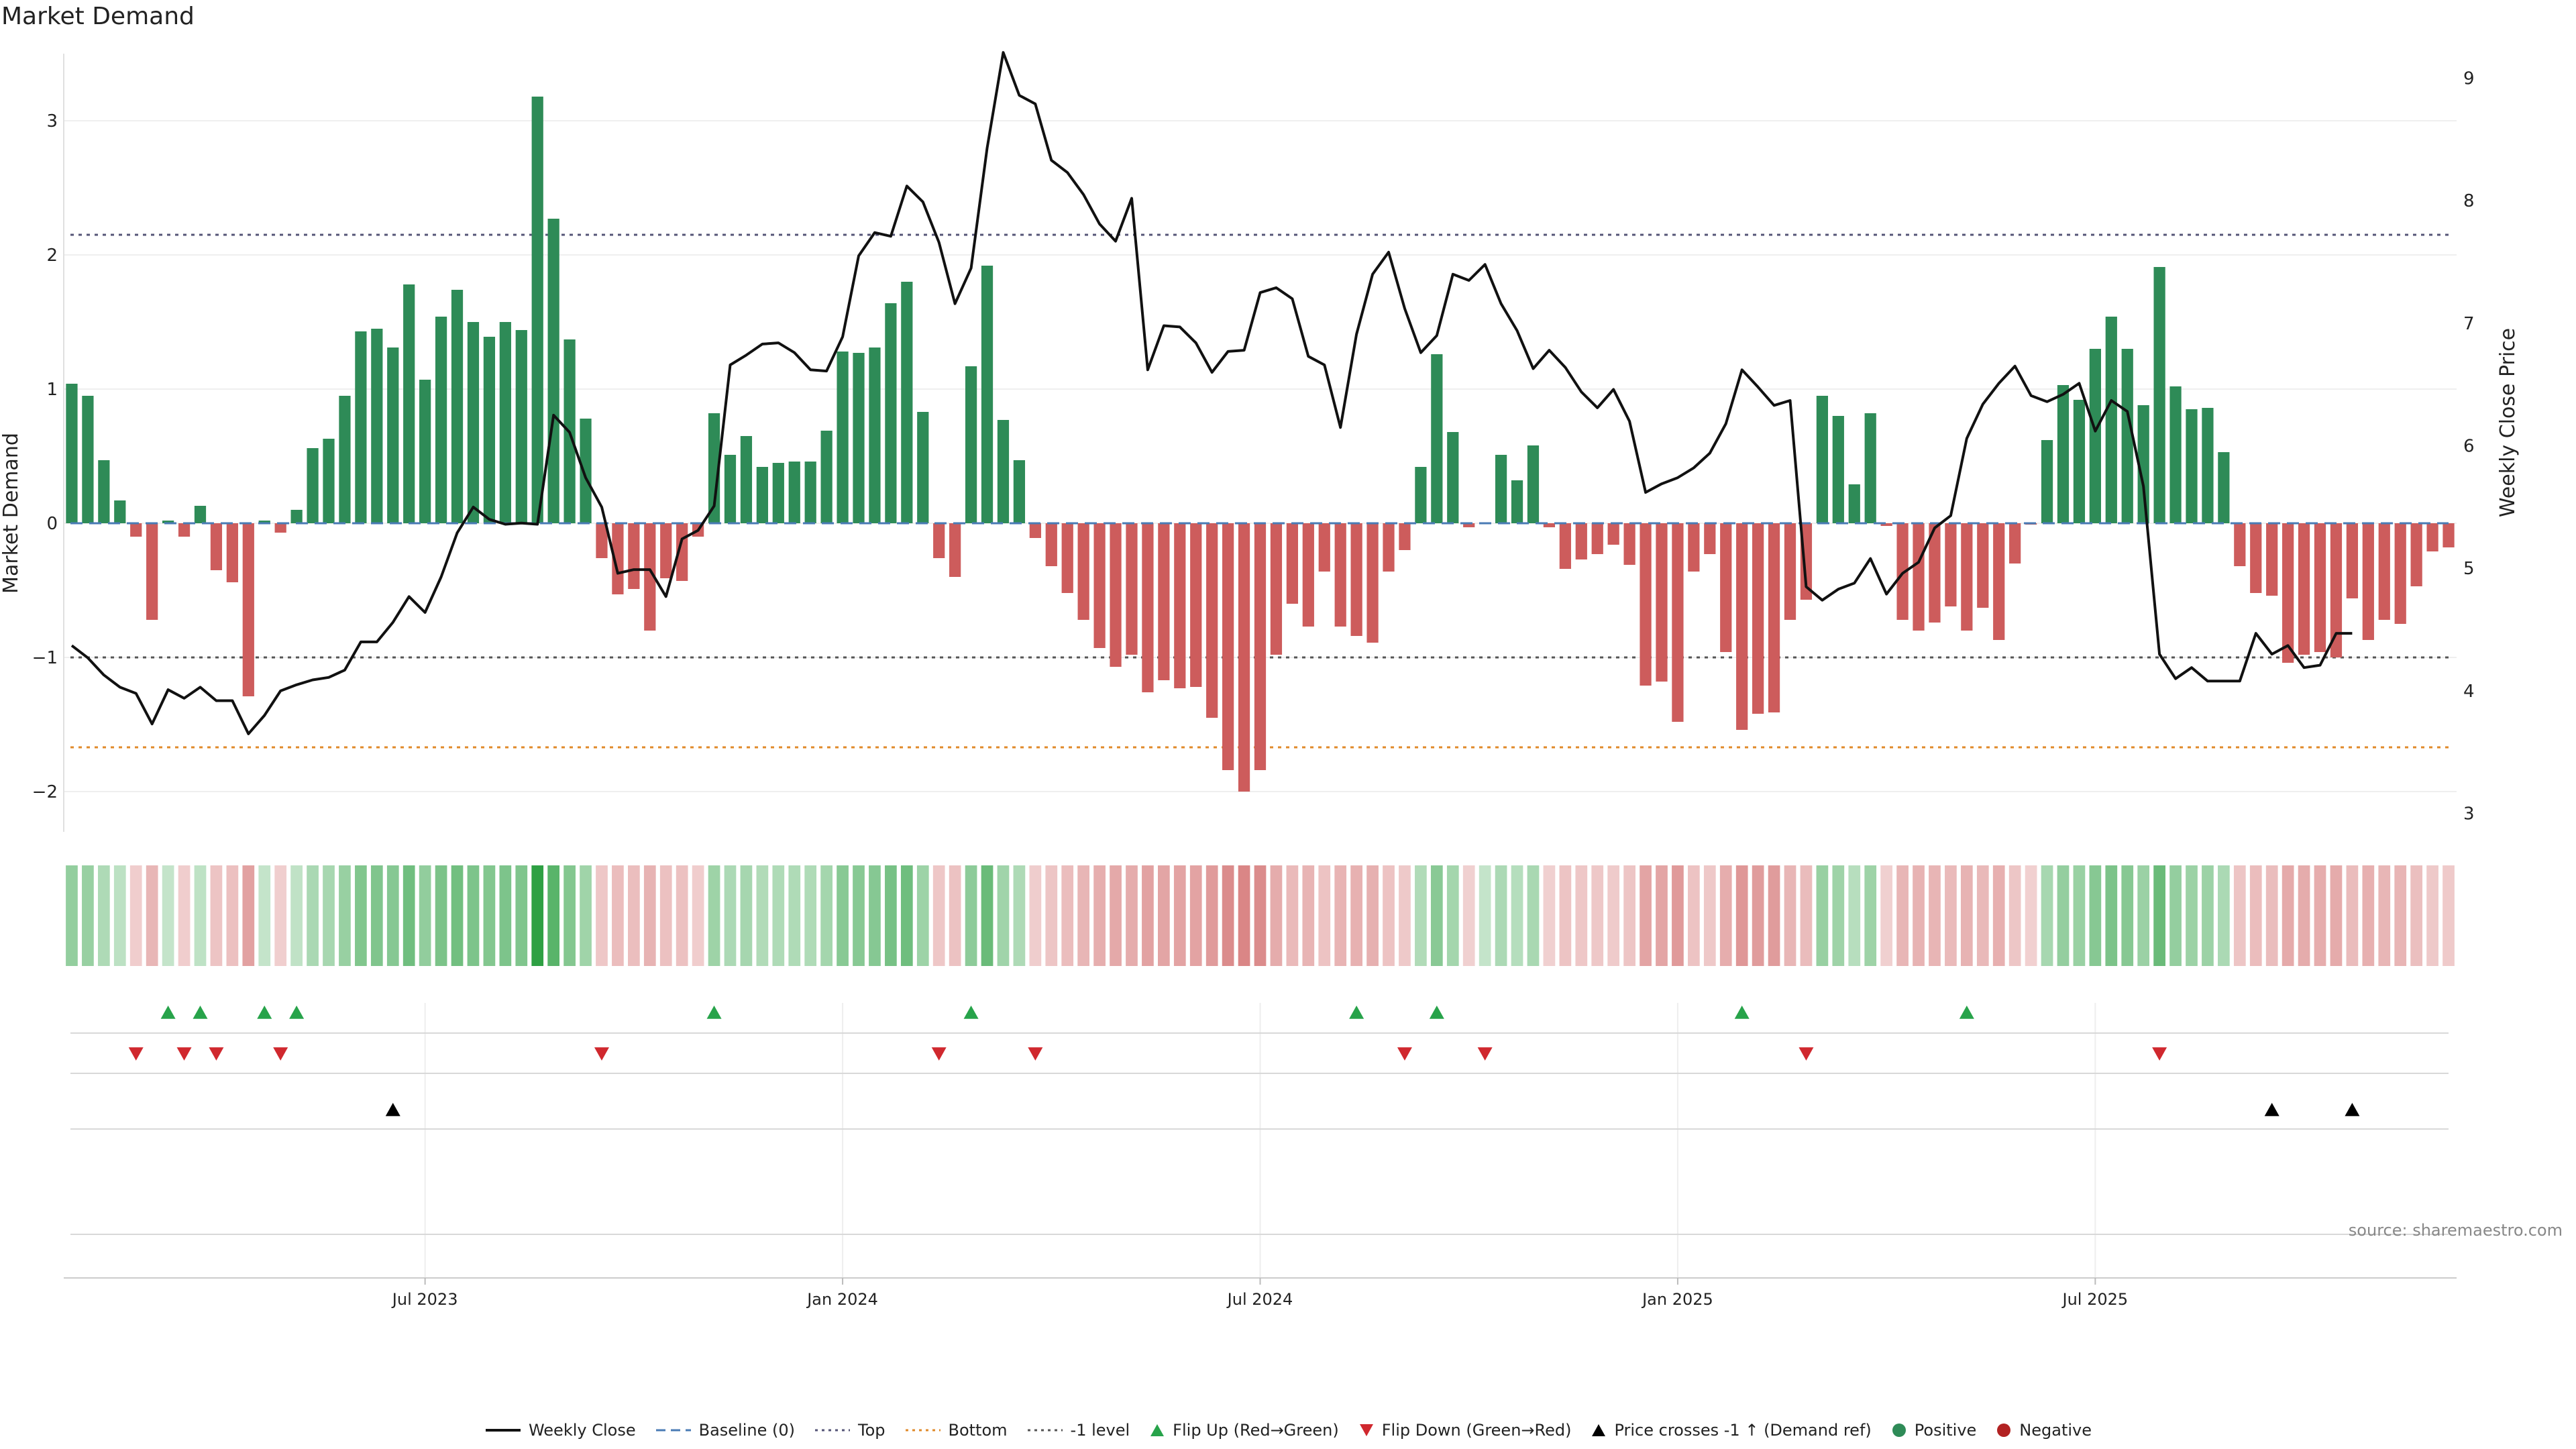 The width and height of the screenshot is (2576, 1449). Describe the element at coordinates (1677, 1299) in the screenshot. I see `x-tick-label: Jan 2025` at that location.